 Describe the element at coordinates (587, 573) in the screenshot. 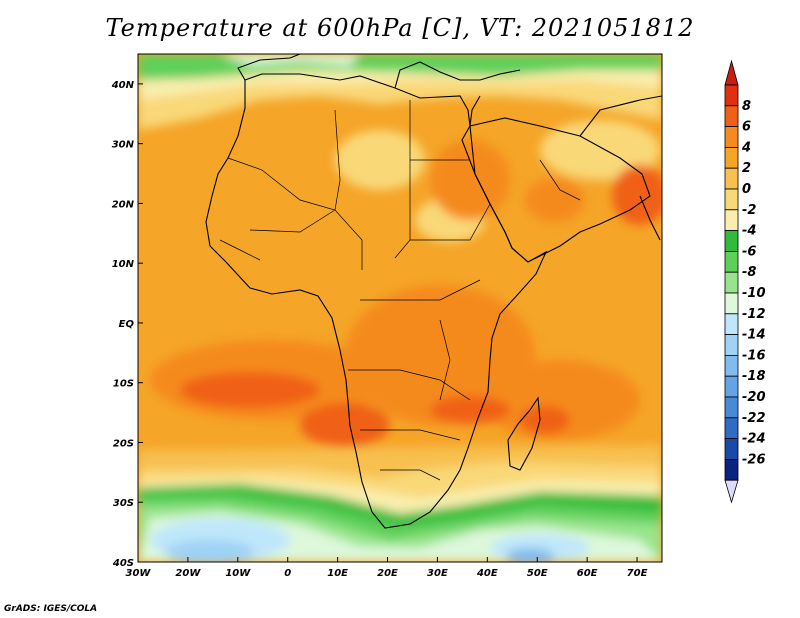

I see `lon-tick-label: 60E` at that location.